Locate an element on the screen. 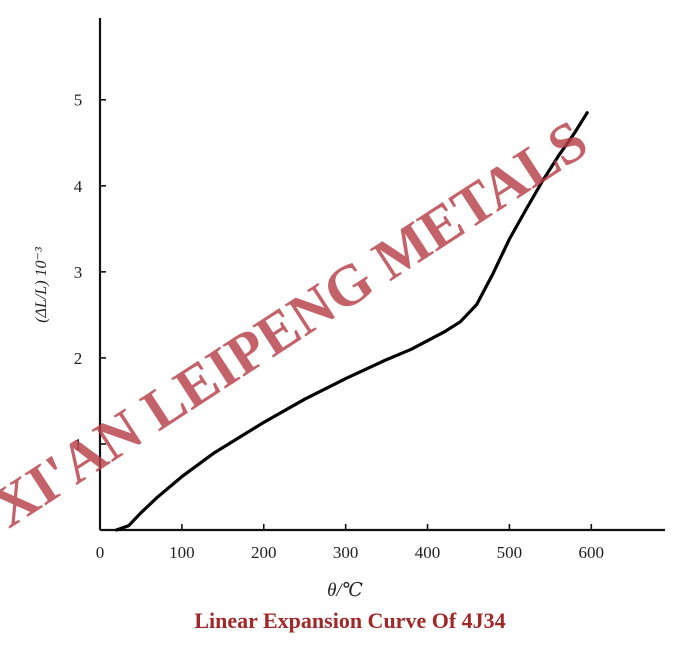 This screenshot has height=666, width=700. y-axis-label: (ΔL/L) 10⁻³ is located at coordinates (41, 285).